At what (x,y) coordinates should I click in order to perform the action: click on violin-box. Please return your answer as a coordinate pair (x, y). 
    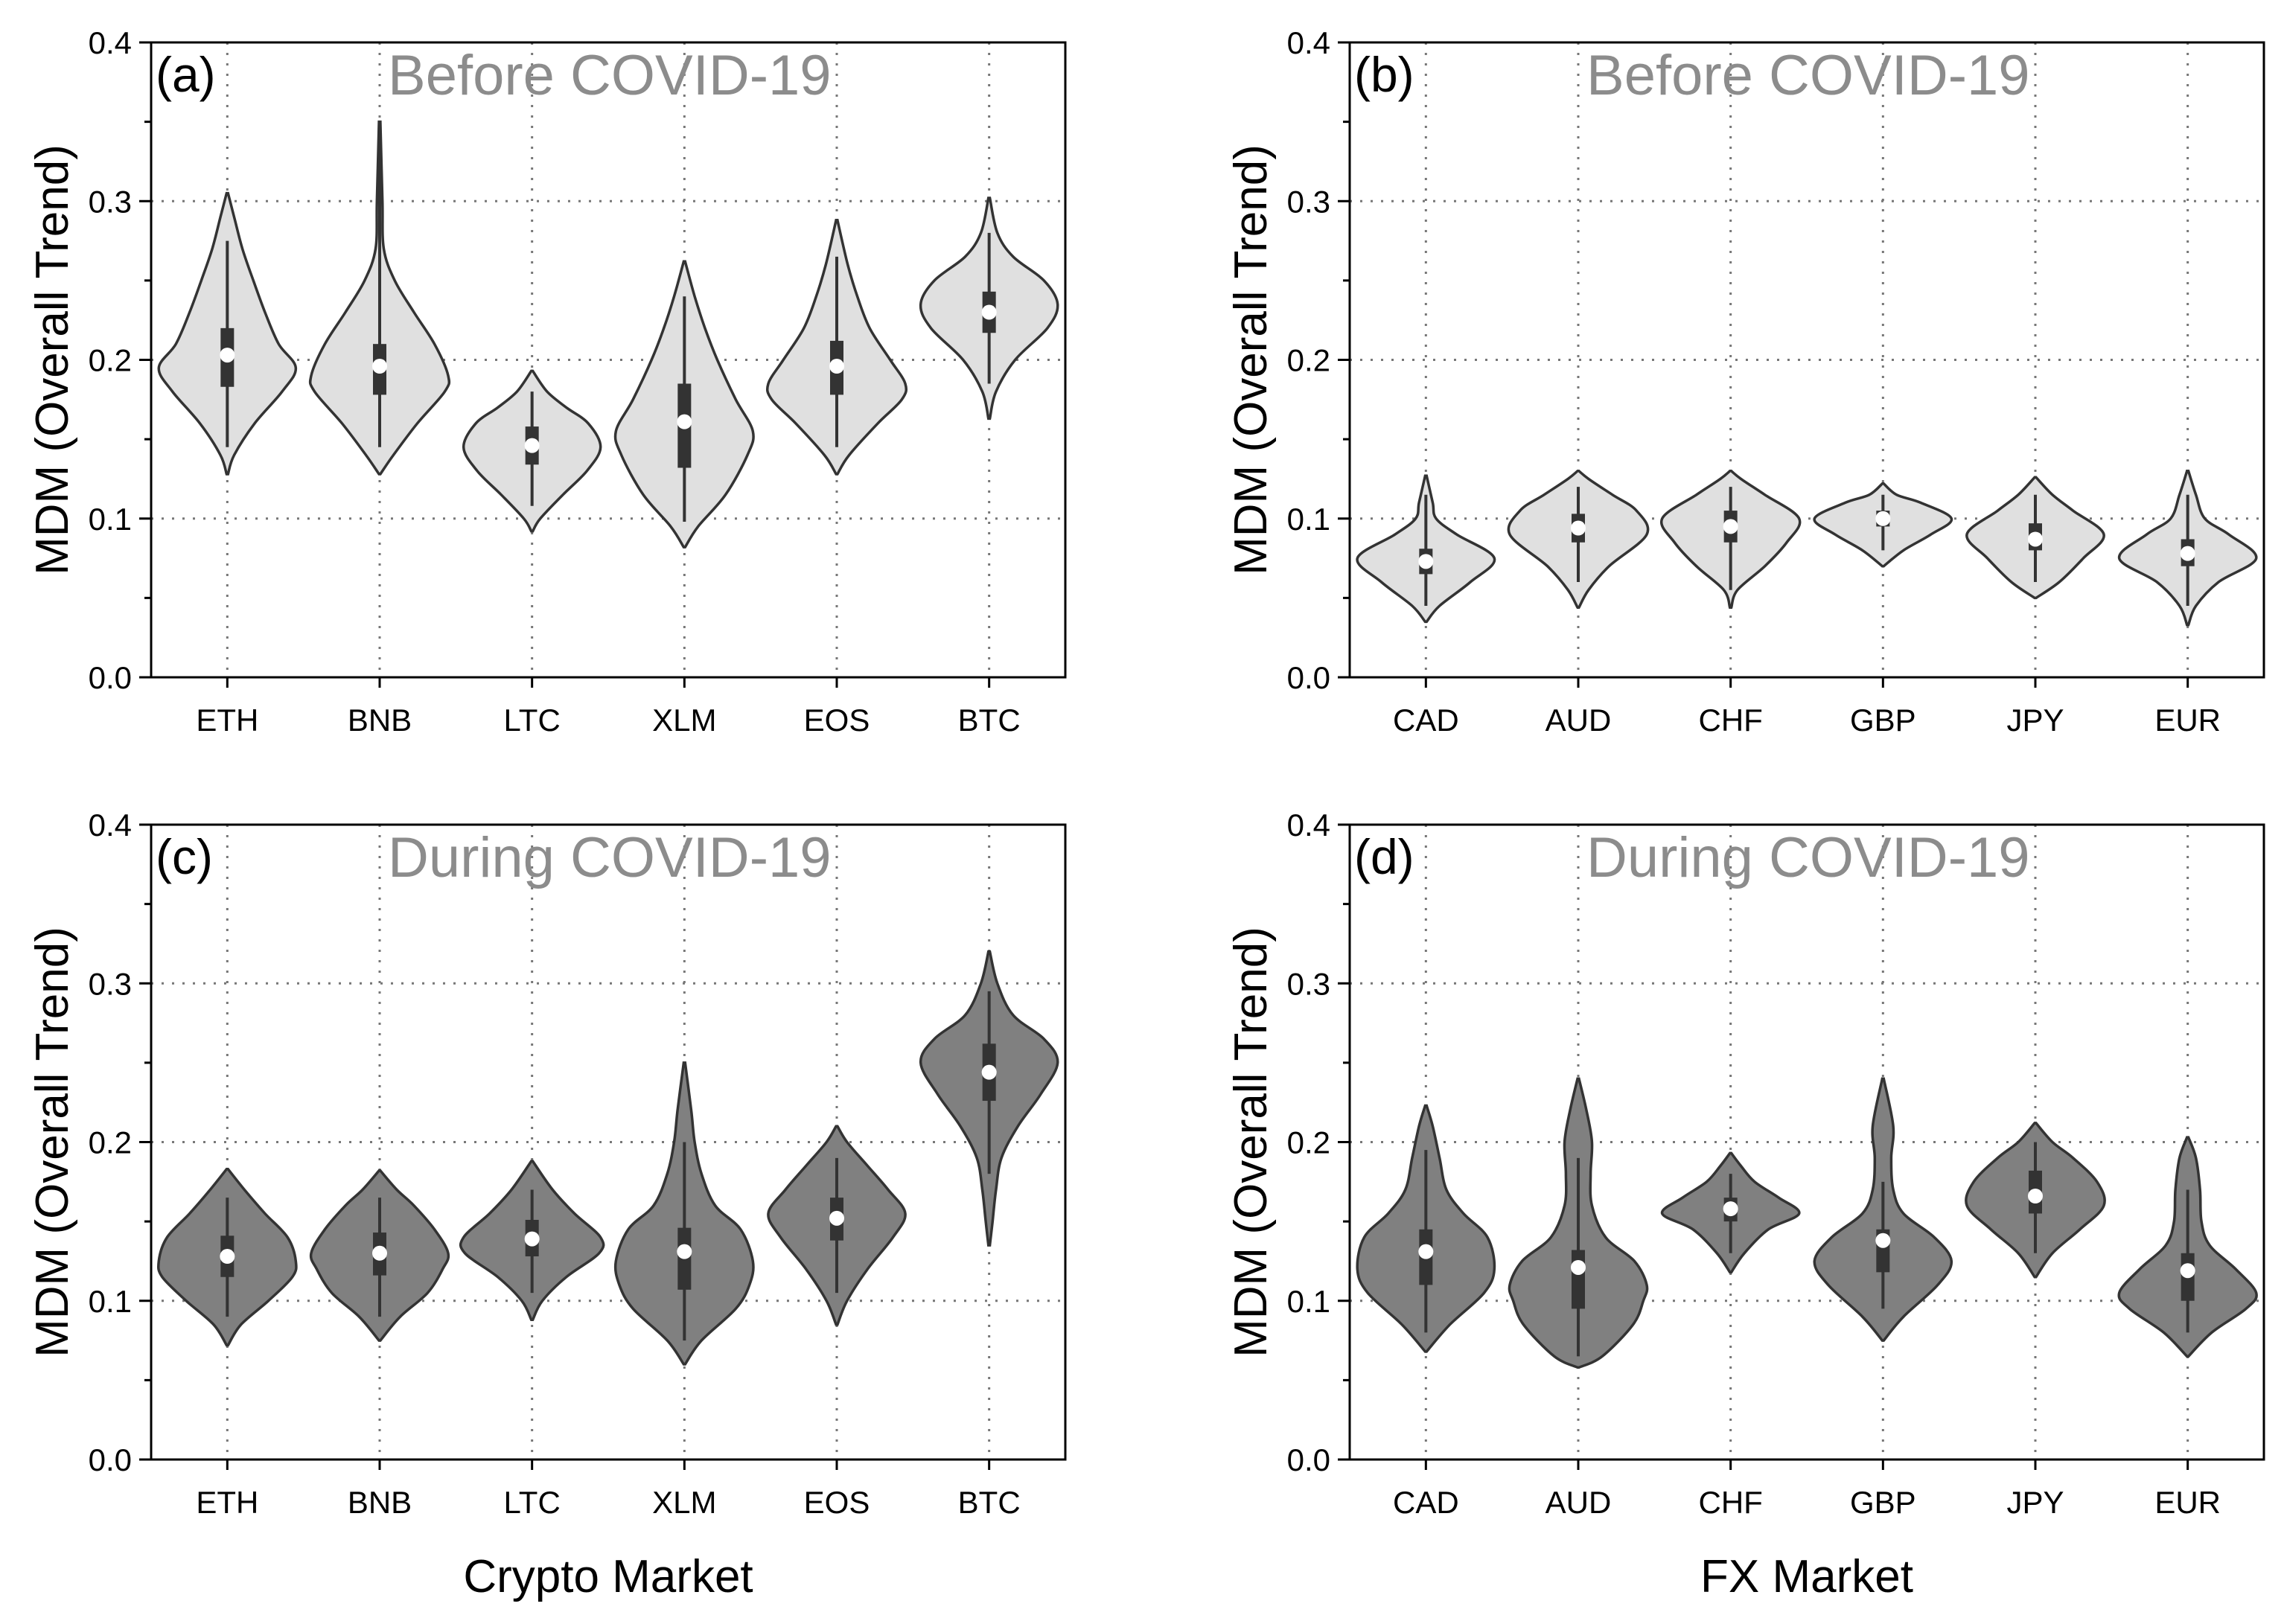
    Looking at the image, I should click on (1578, 1279).